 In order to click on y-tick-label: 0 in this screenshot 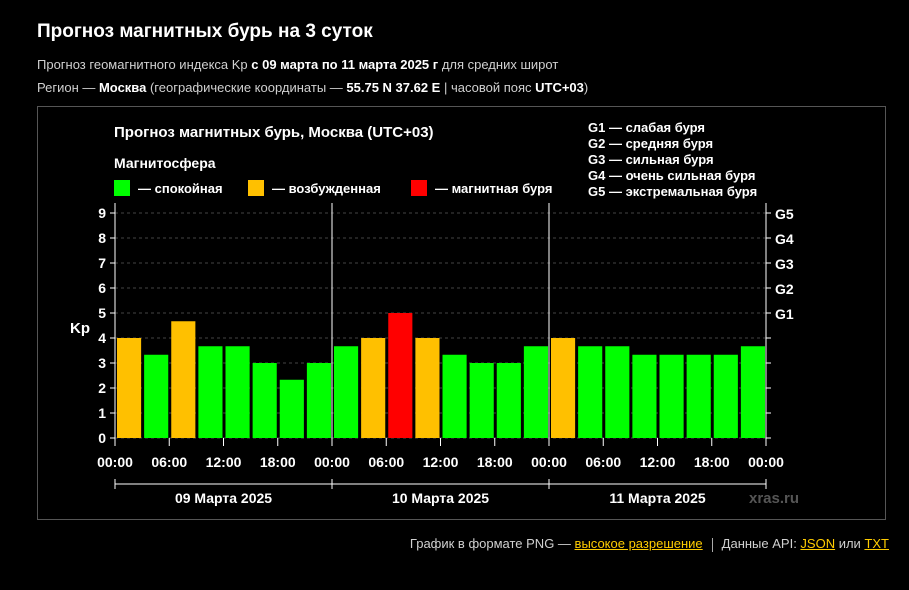, I will do `click(102, 438)`.